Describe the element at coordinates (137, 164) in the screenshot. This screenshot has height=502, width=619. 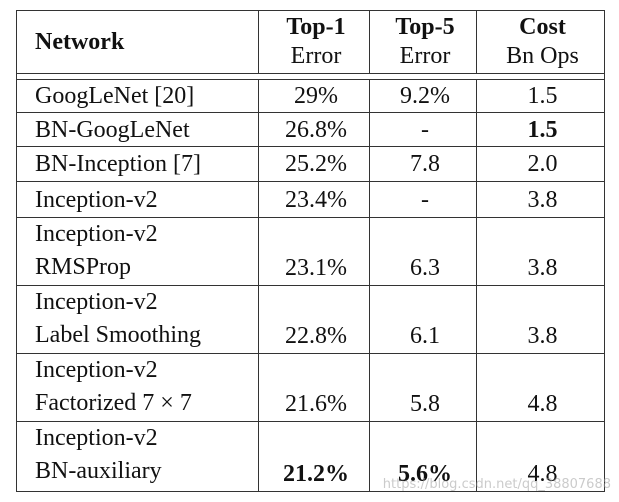
I see `cell: BN-Inception [7]` at that location.